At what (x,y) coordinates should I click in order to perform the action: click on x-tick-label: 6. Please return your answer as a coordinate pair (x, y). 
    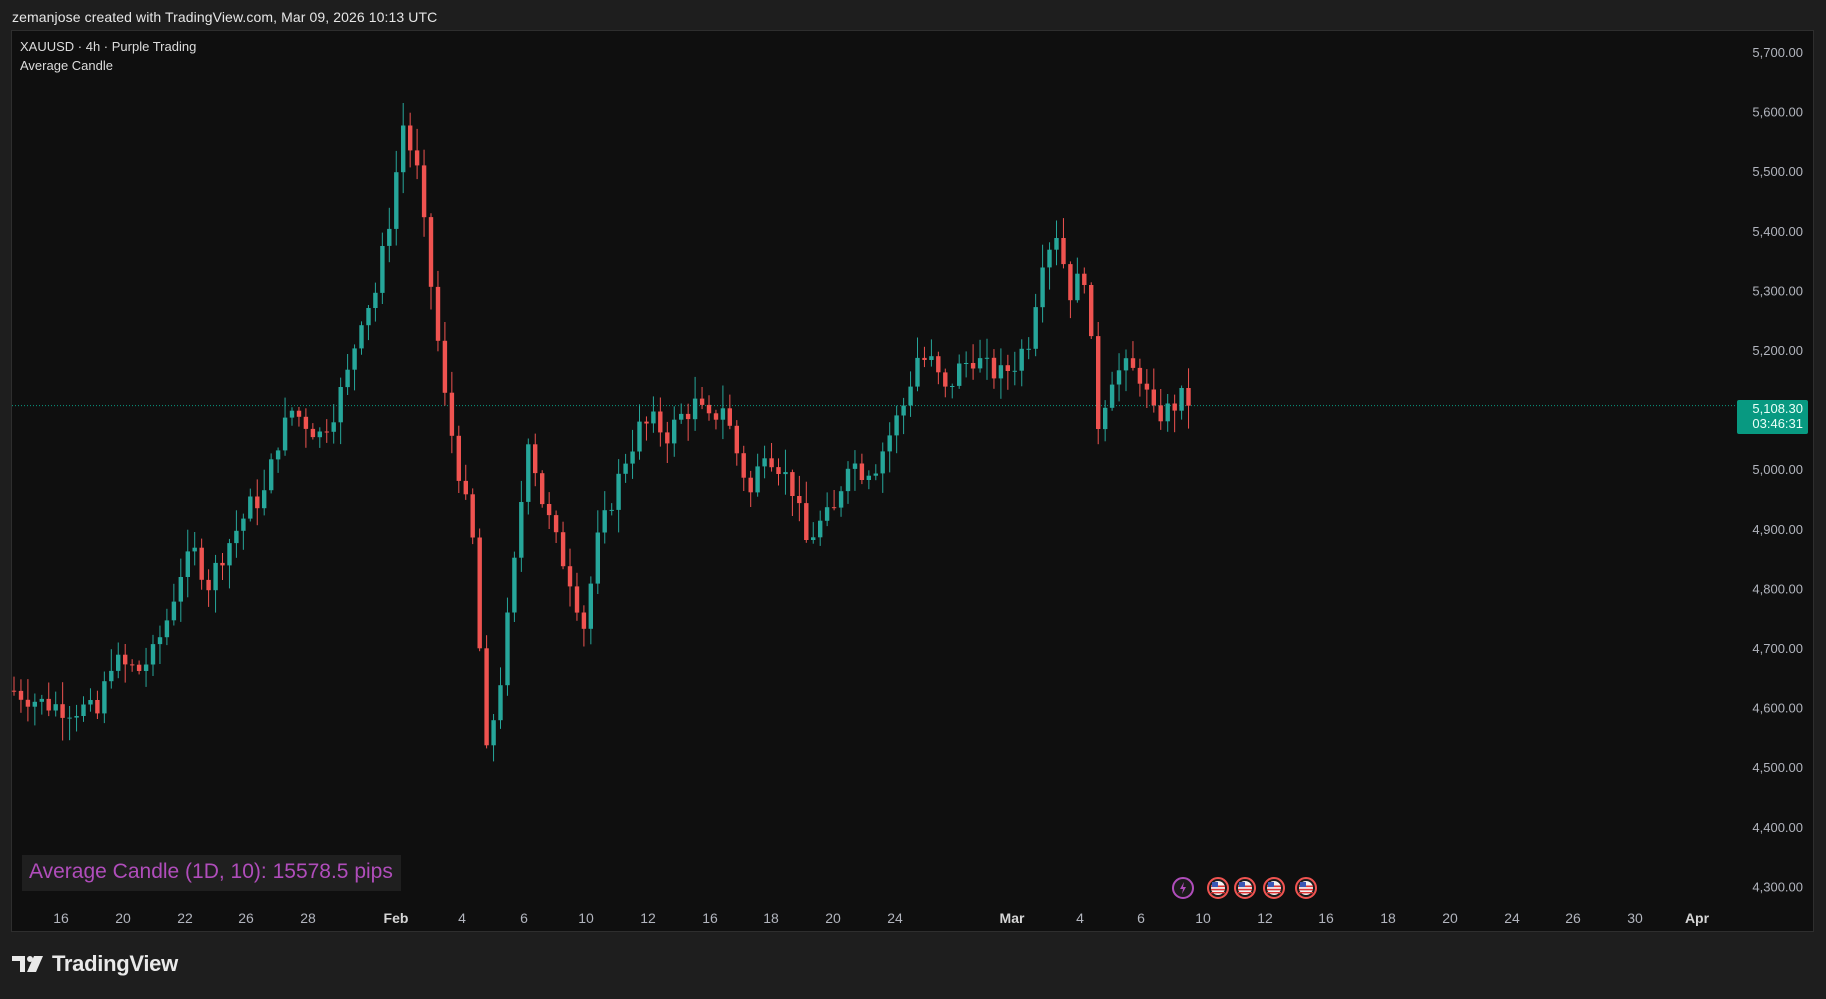
    Looking at the image, I should click on (1141, 918).